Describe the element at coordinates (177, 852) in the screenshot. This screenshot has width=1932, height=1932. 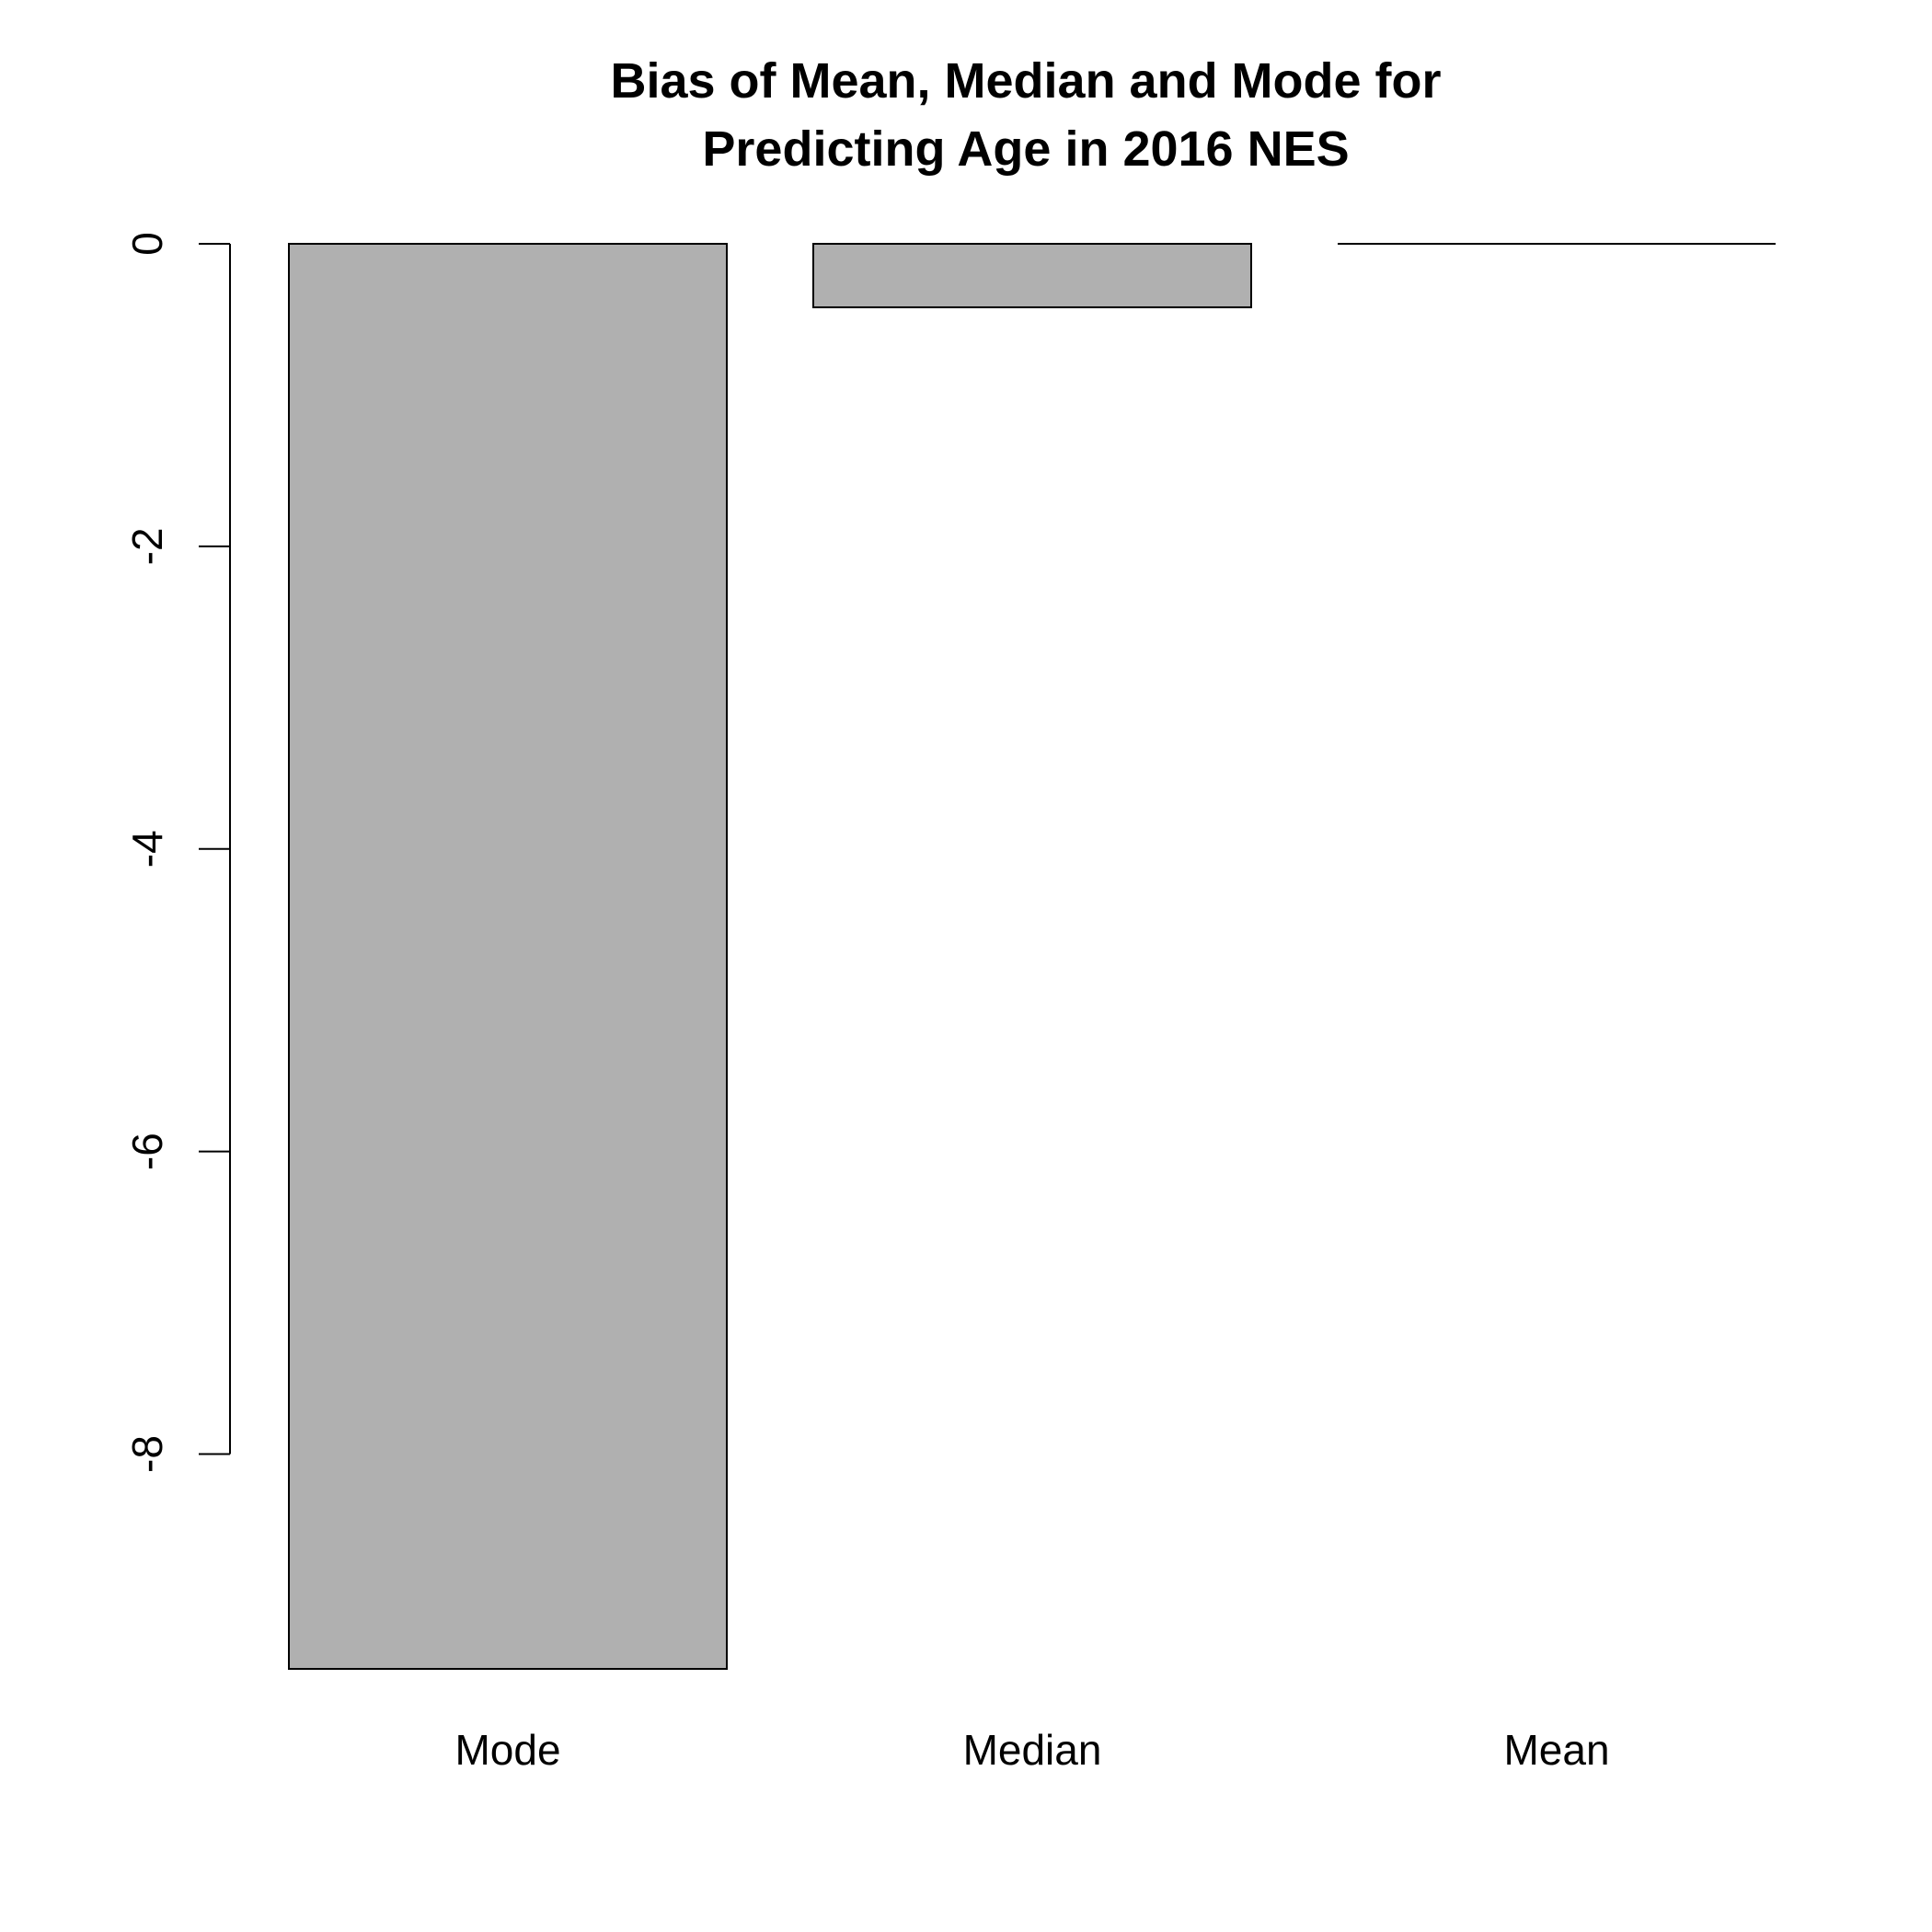
I see `y-axis: 0 -2 -4 -6 -8` at that location.